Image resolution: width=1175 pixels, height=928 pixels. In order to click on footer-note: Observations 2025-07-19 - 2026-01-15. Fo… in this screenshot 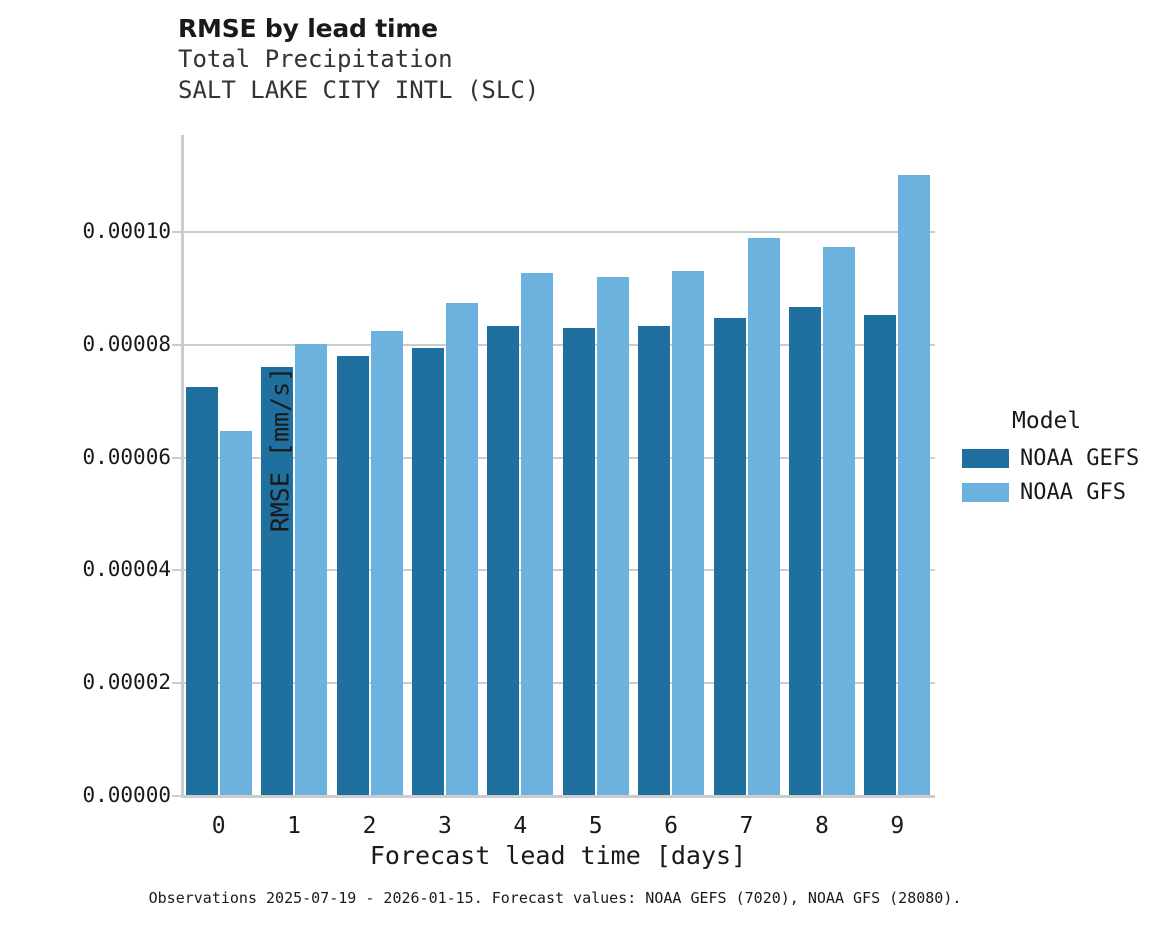, I will do `click(555, 898)`.